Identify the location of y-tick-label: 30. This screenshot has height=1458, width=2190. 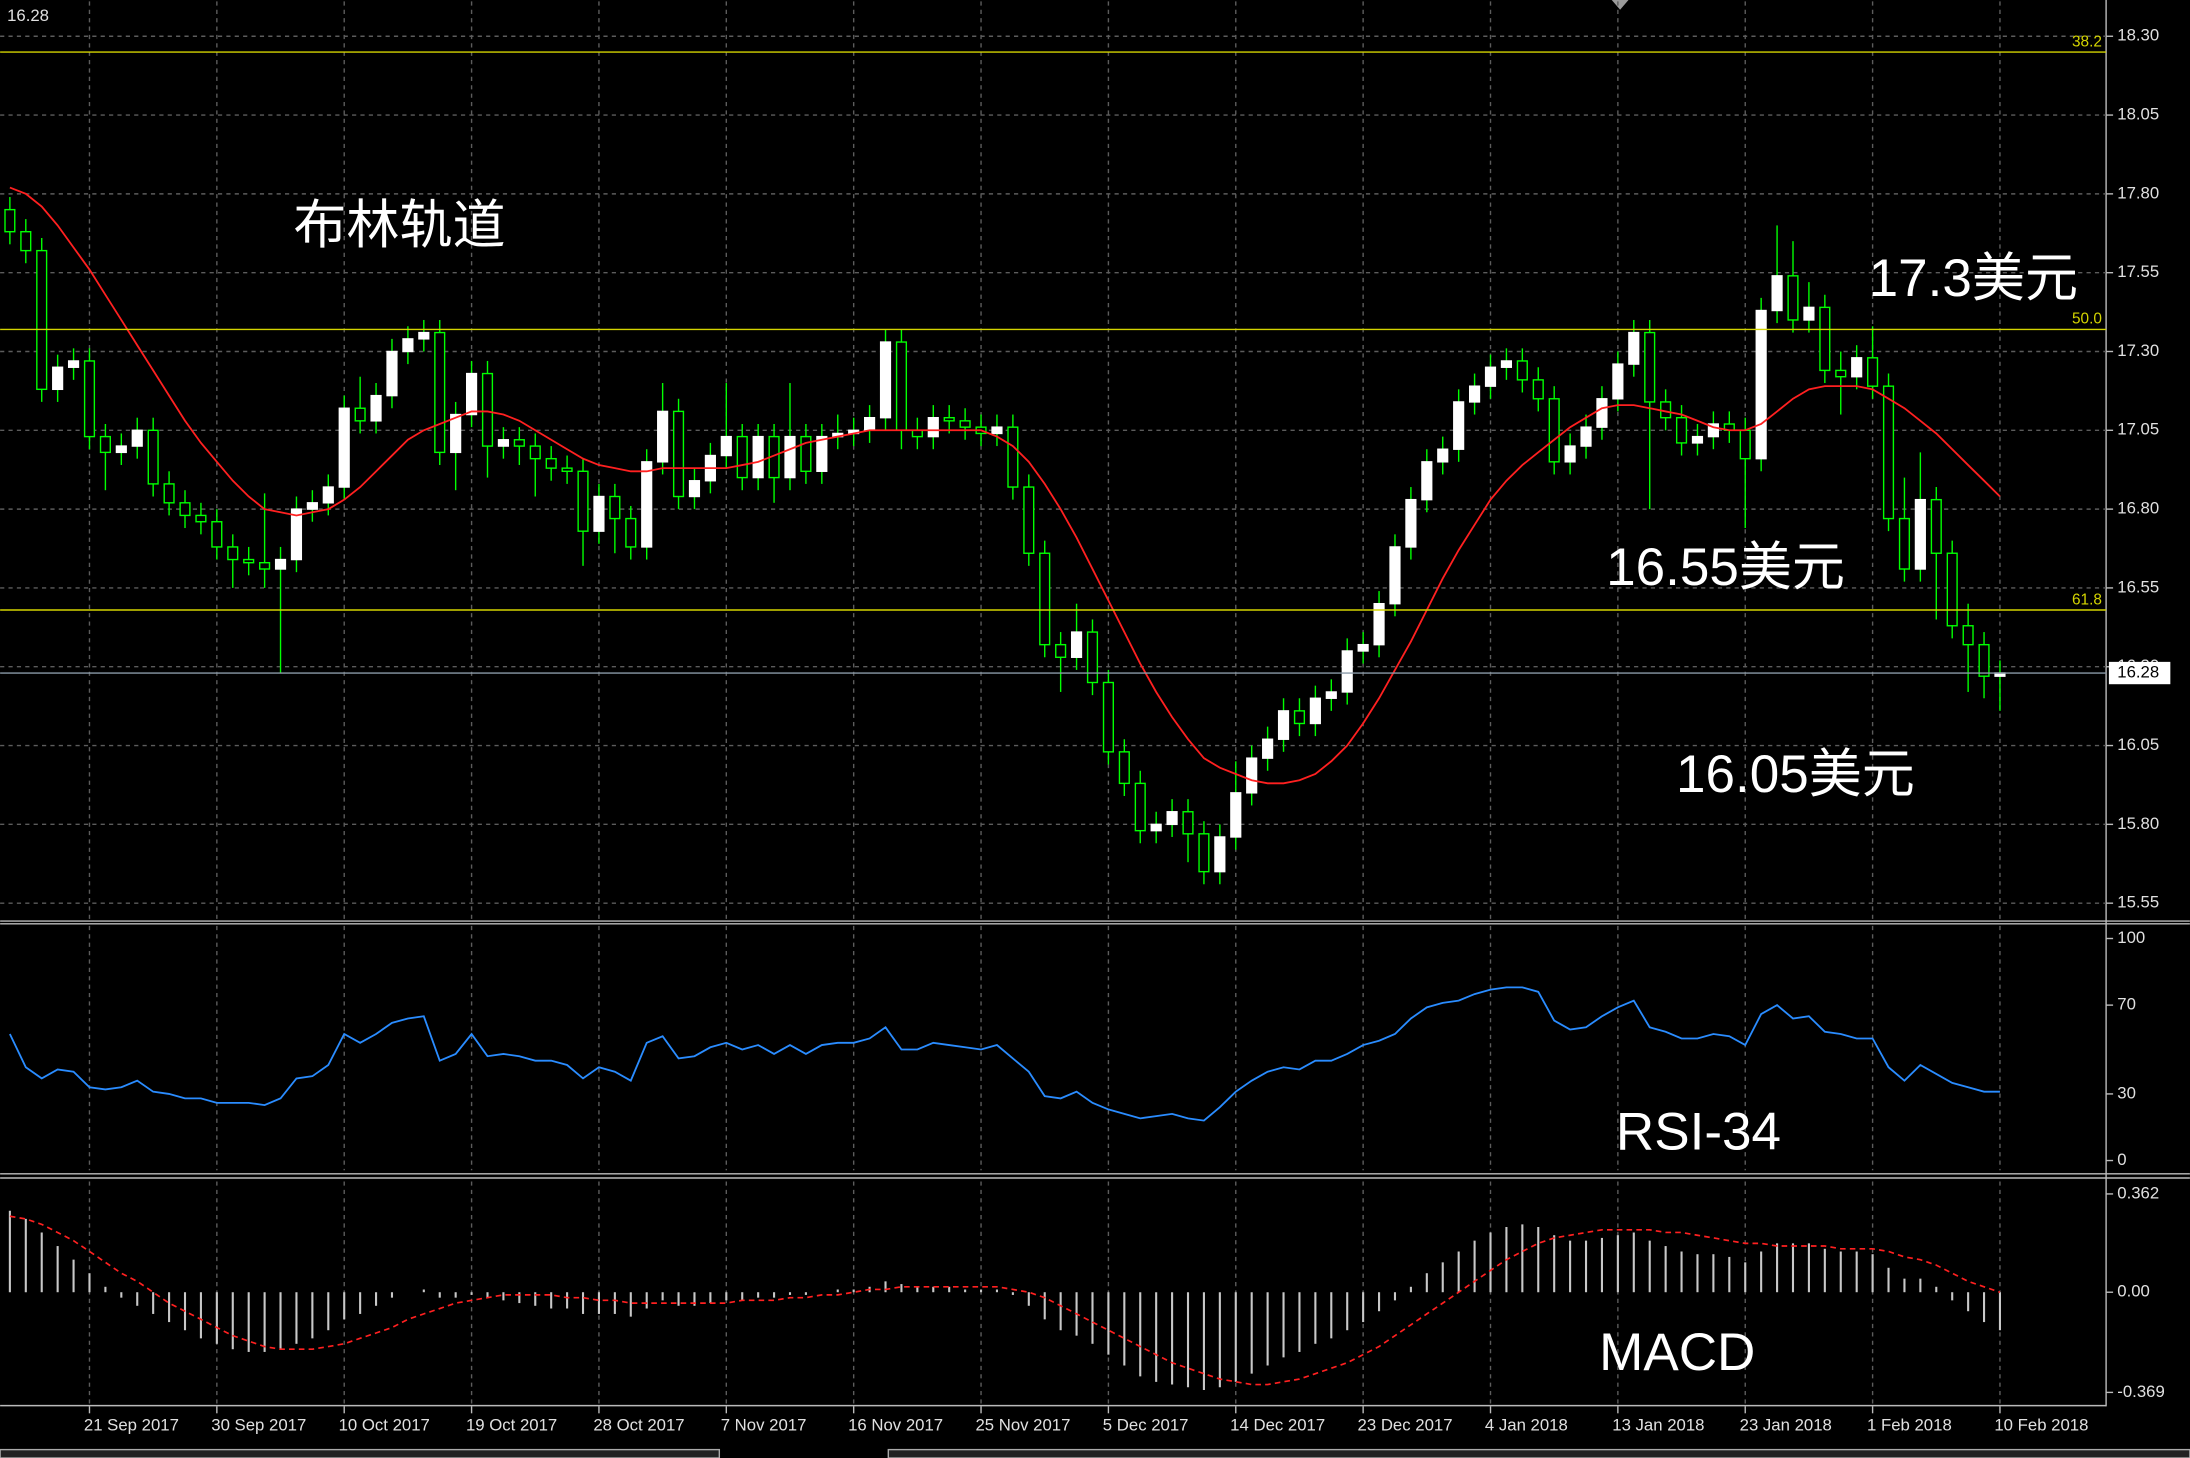
(2126, 1092).